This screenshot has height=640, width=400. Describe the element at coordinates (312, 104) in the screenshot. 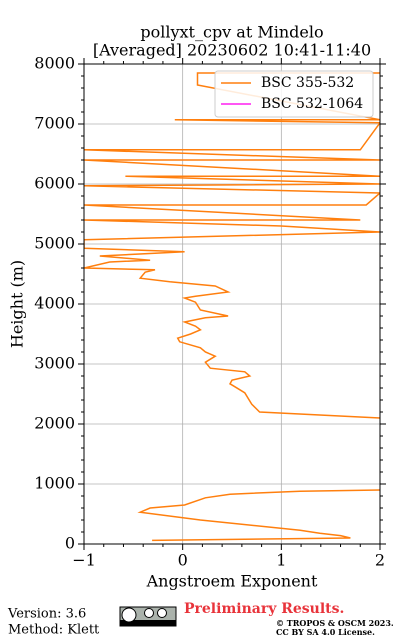

I see `legend-label: BSC 532-1064` at that location.